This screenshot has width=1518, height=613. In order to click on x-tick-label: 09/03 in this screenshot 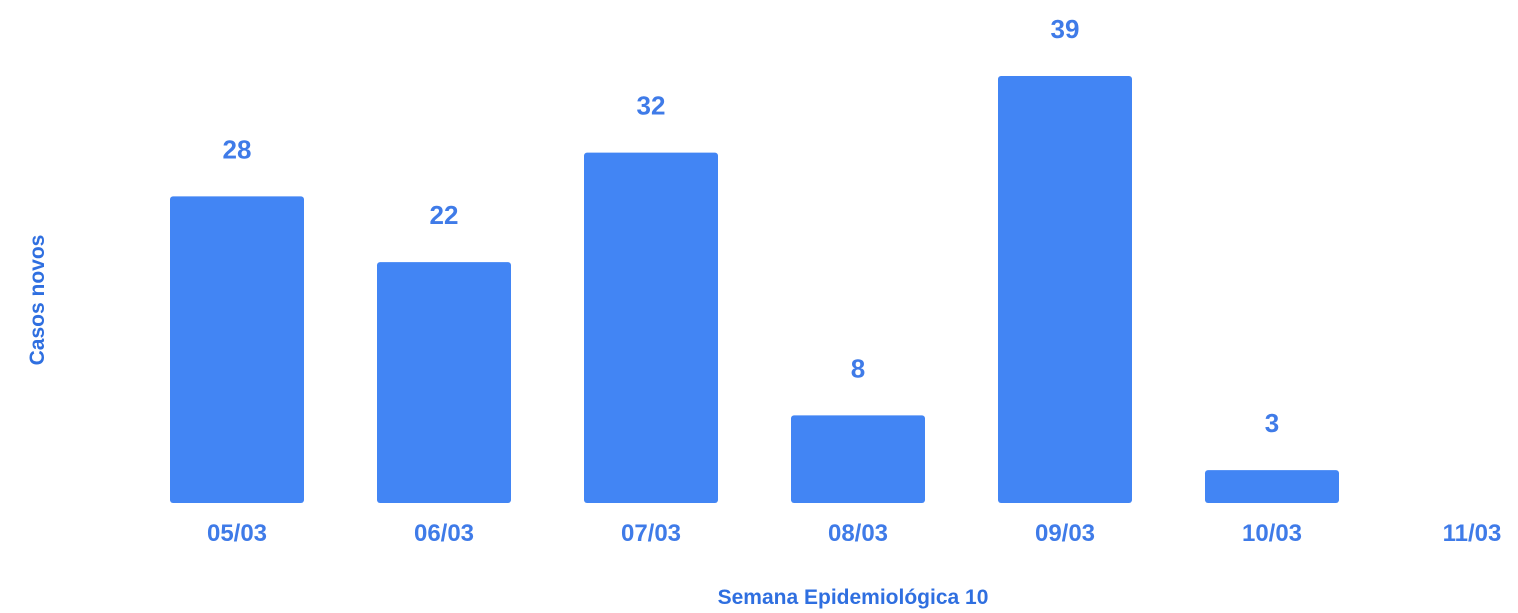, I will do `click(1065, 533)`.